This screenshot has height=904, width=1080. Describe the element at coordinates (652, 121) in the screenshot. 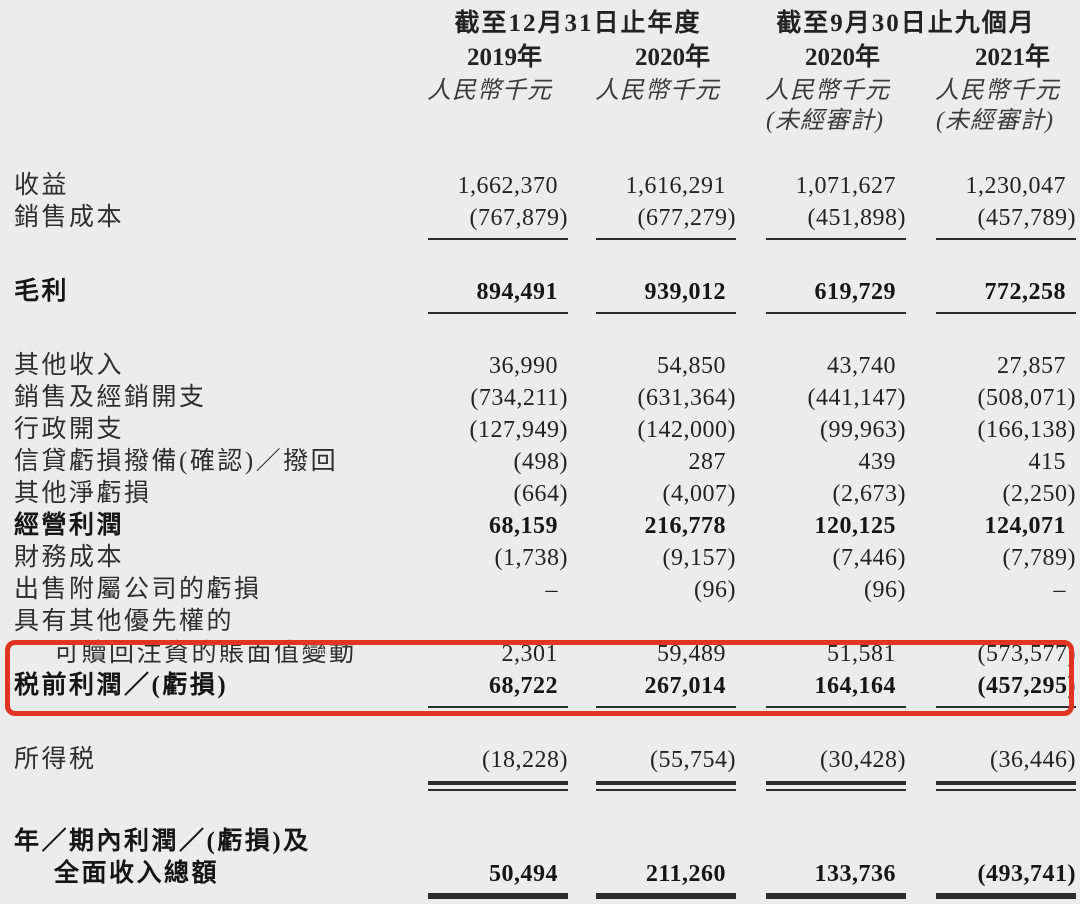

I see `header-note` at that location.